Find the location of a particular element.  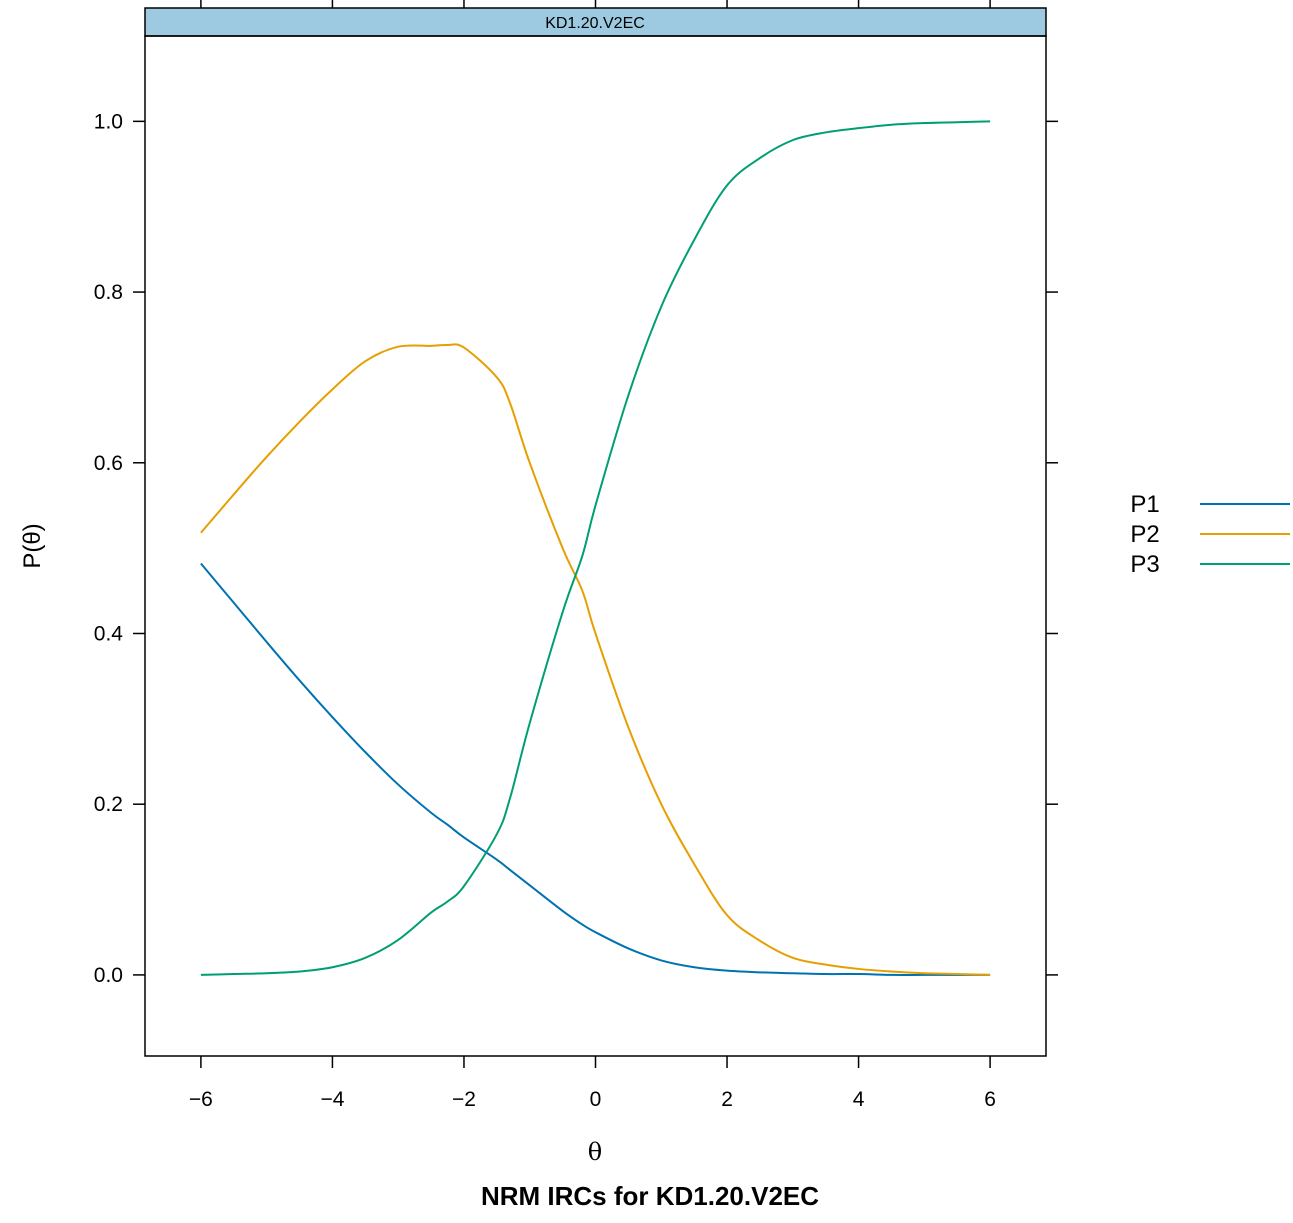

x-tick-label: 4 is located at coordinates (859, 1099).